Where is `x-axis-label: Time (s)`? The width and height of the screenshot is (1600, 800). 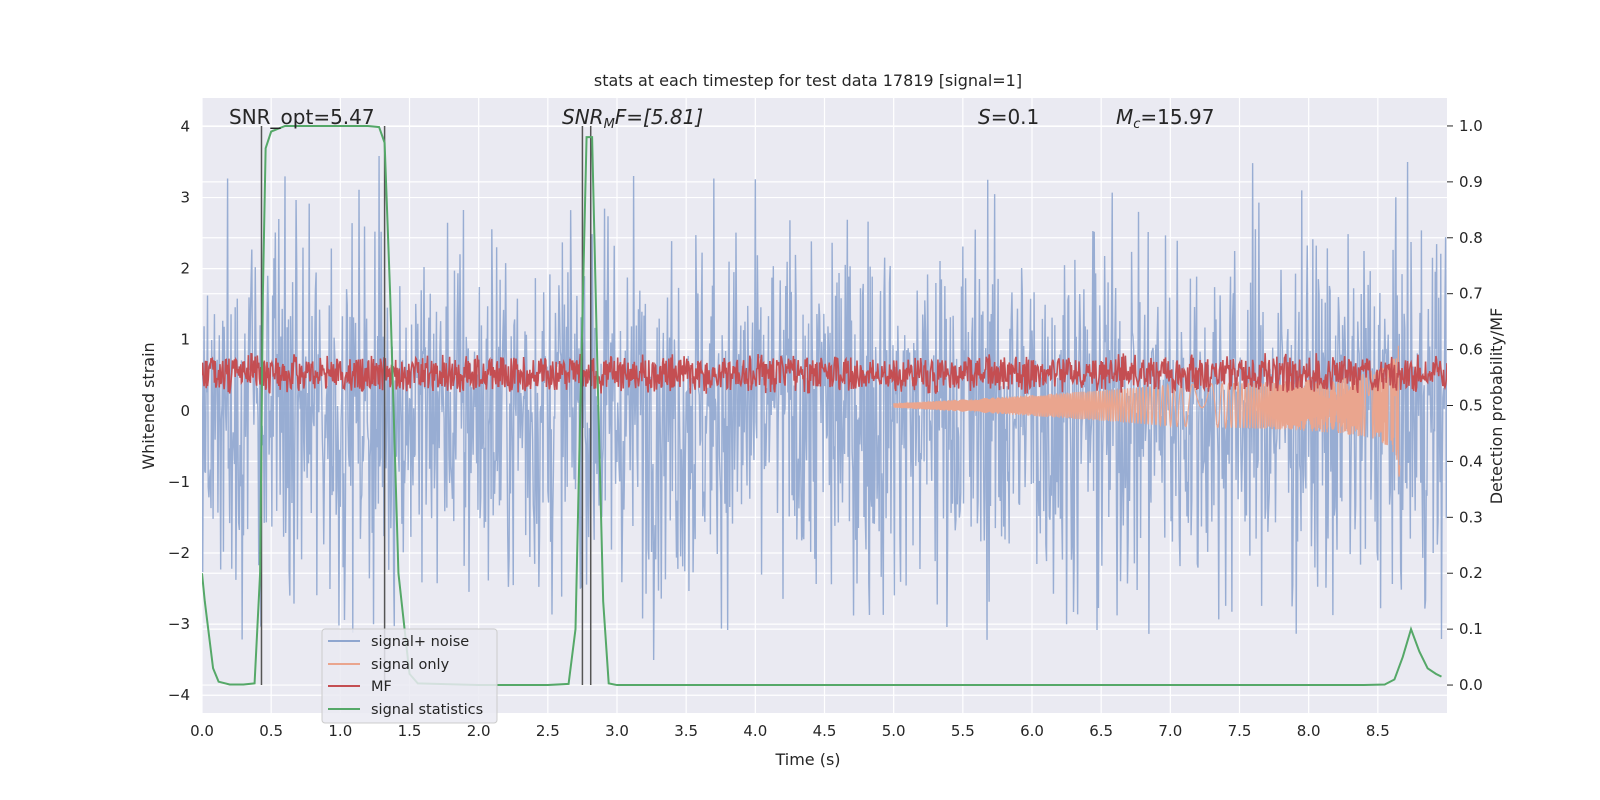 x-axis-label: Time (s) is located at coordinates (807, 759).